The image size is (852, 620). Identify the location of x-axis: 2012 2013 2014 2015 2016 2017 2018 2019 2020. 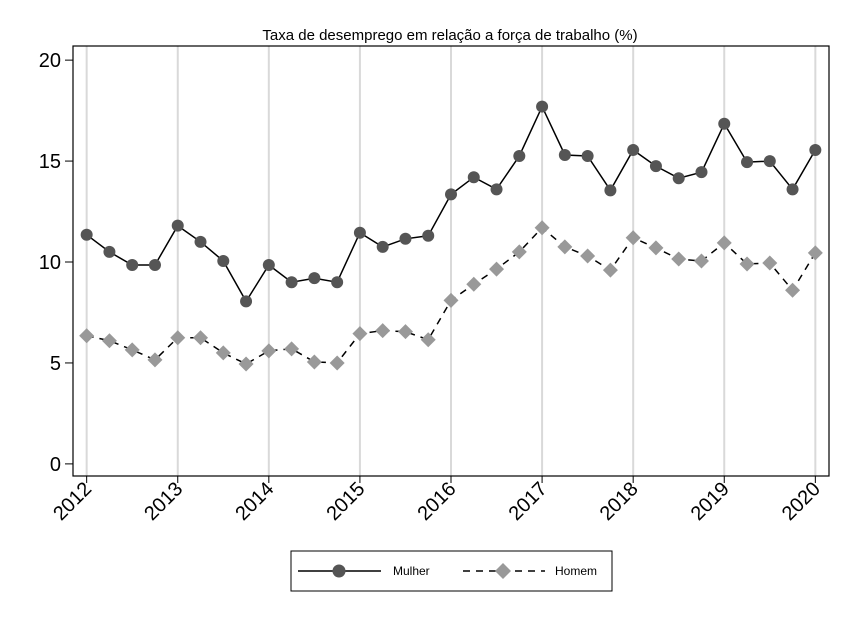
(437, 500).